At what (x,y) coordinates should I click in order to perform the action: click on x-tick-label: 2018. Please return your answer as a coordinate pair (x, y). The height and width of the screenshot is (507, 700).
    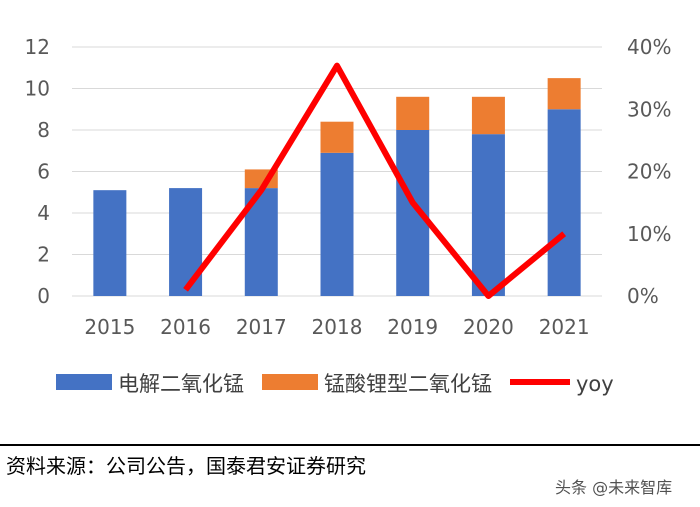
    Looking at the image, I should click on (337, 327).